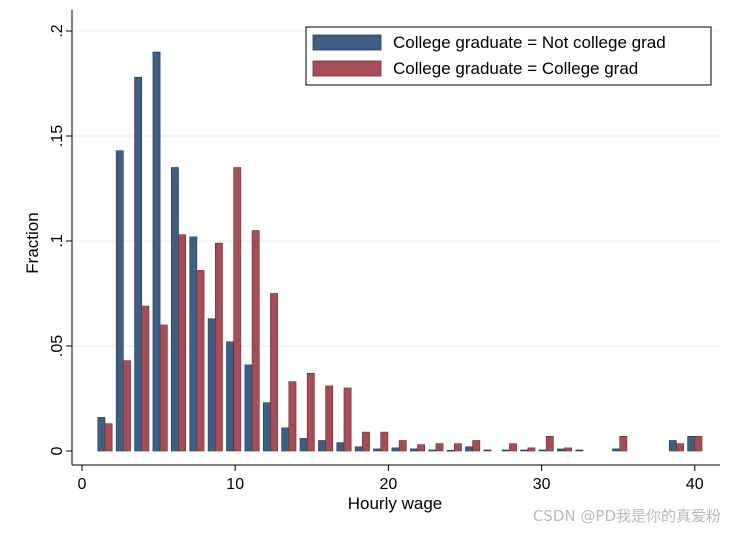  What do you see at coordinates (347, 68) in the screenshot?
I see `legend-swatch-college-grad` at bounding box center [347, 68].